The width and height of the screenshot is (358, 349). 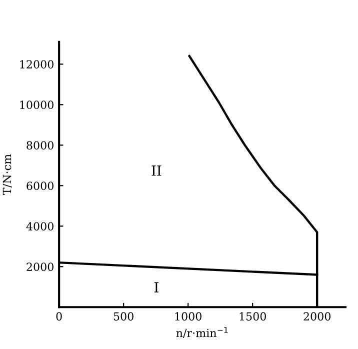 What do you see at coordinates (37, 64) in the screenshot?
I see `y-tick-label: 12000` at bounding box center [37, 64].